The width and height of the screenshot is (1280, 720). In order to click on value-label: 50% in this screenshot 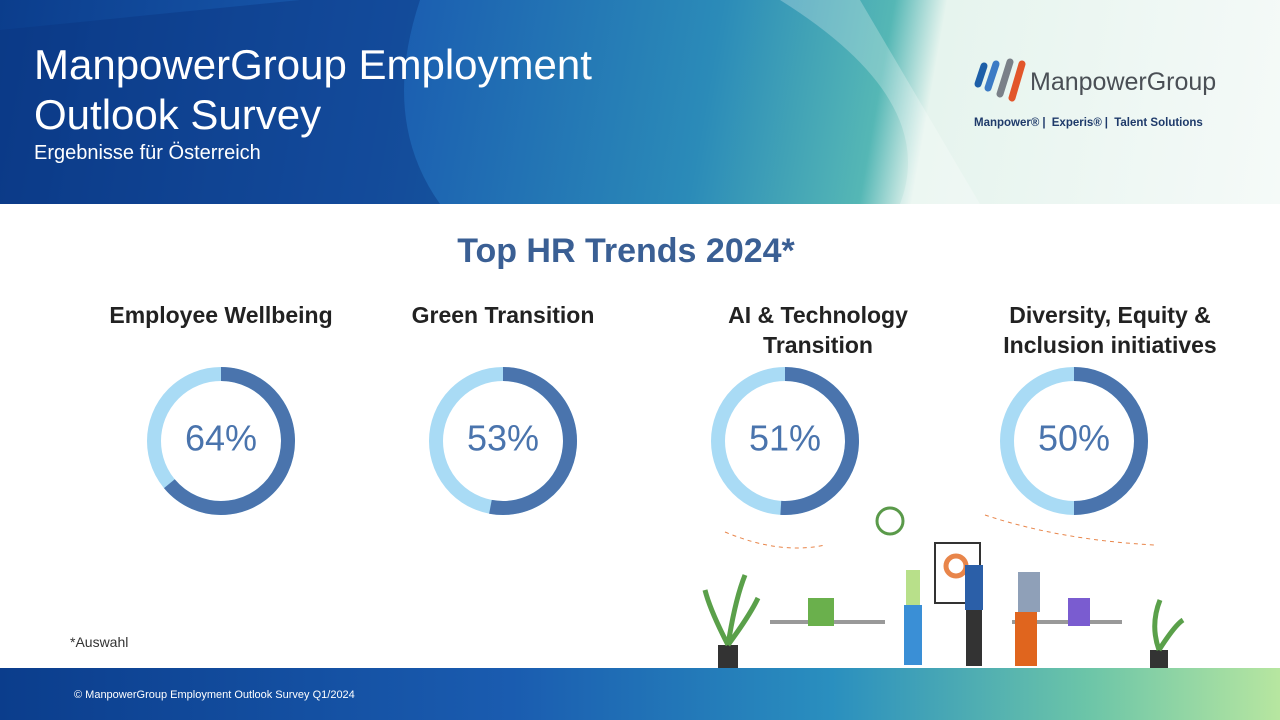, I will do `click(1074, 438)`.